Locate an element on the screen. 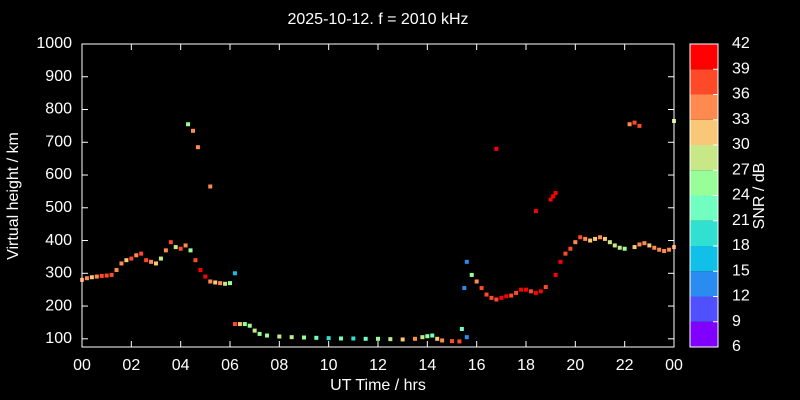  colorbar-label: SNR / dB is located at coordinates (759, 196).